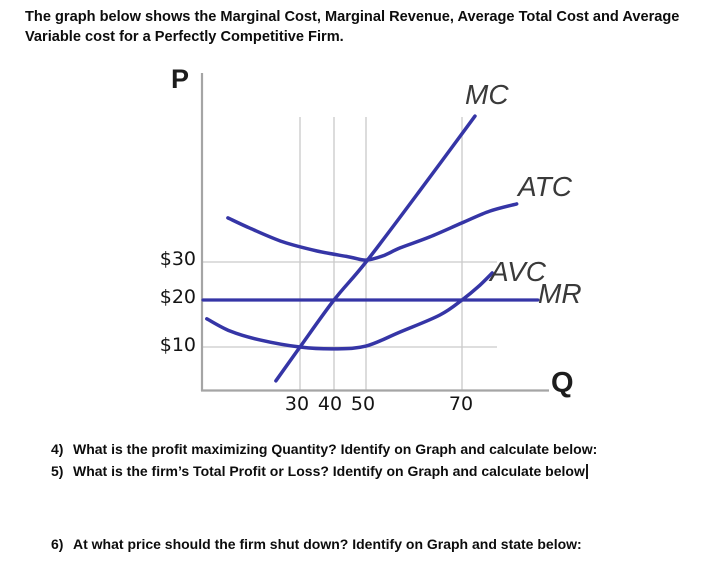  Describe the element at coordinates (487, 94) in the screenshot. I see `mc-curve-label: MC` at that location.